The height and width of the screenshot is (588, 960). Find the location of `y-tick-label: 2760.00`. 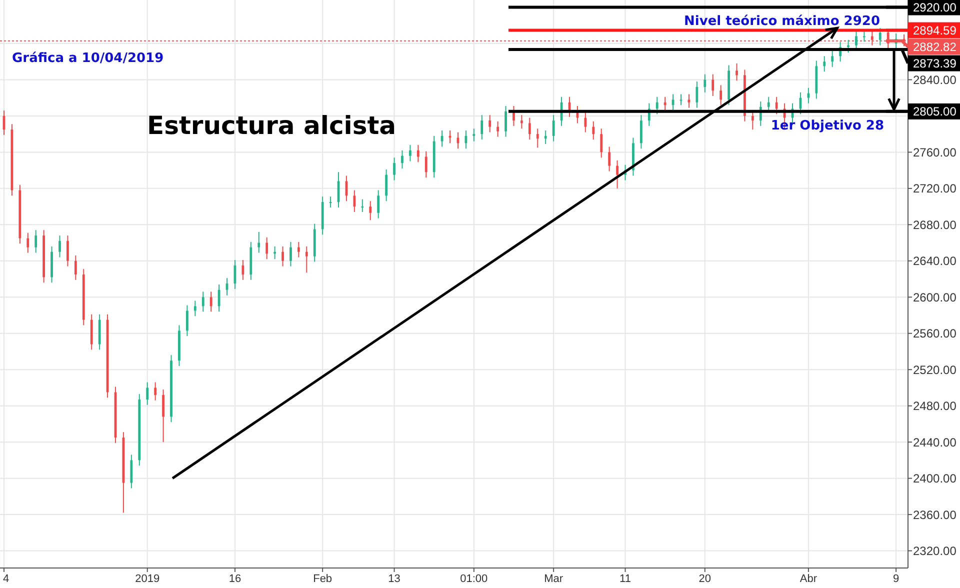

y-tick-label: 2760.00 is located at coordinates (935, 152).